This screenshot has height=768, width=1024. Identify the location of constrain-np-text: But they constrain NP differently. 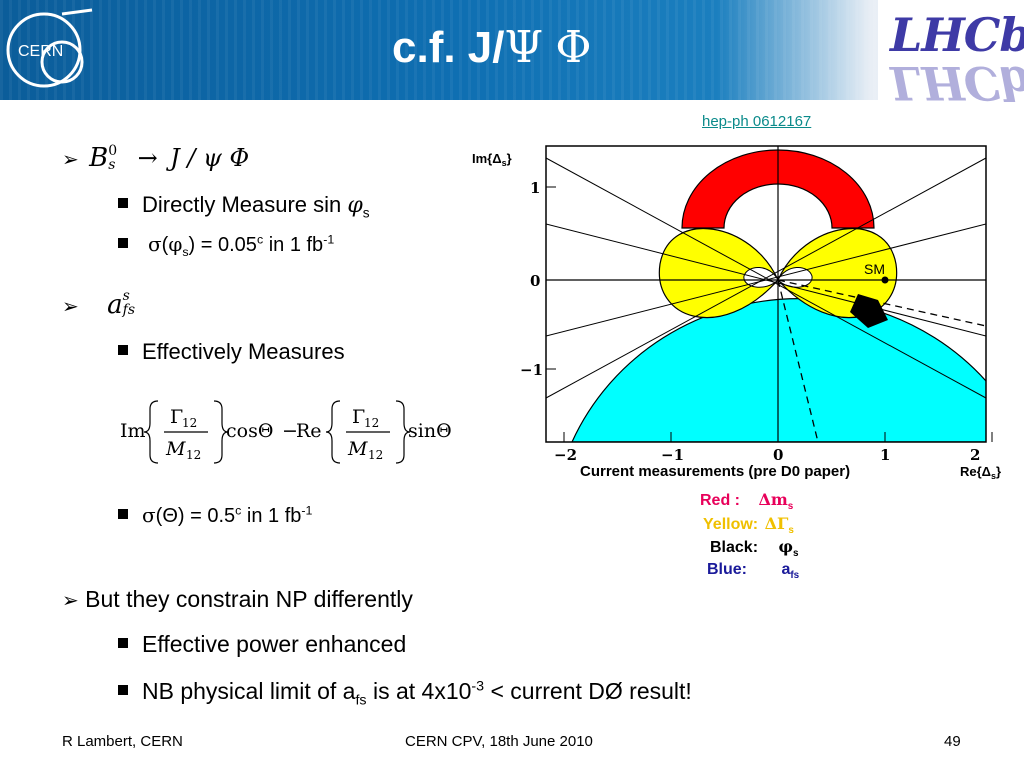
(249, 599).